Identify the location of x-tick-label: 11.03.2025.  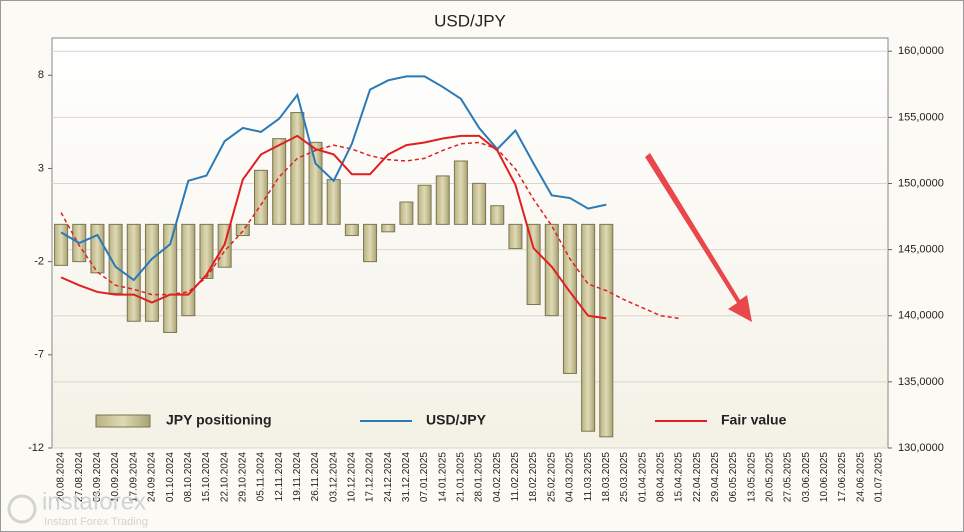
(588, 477).